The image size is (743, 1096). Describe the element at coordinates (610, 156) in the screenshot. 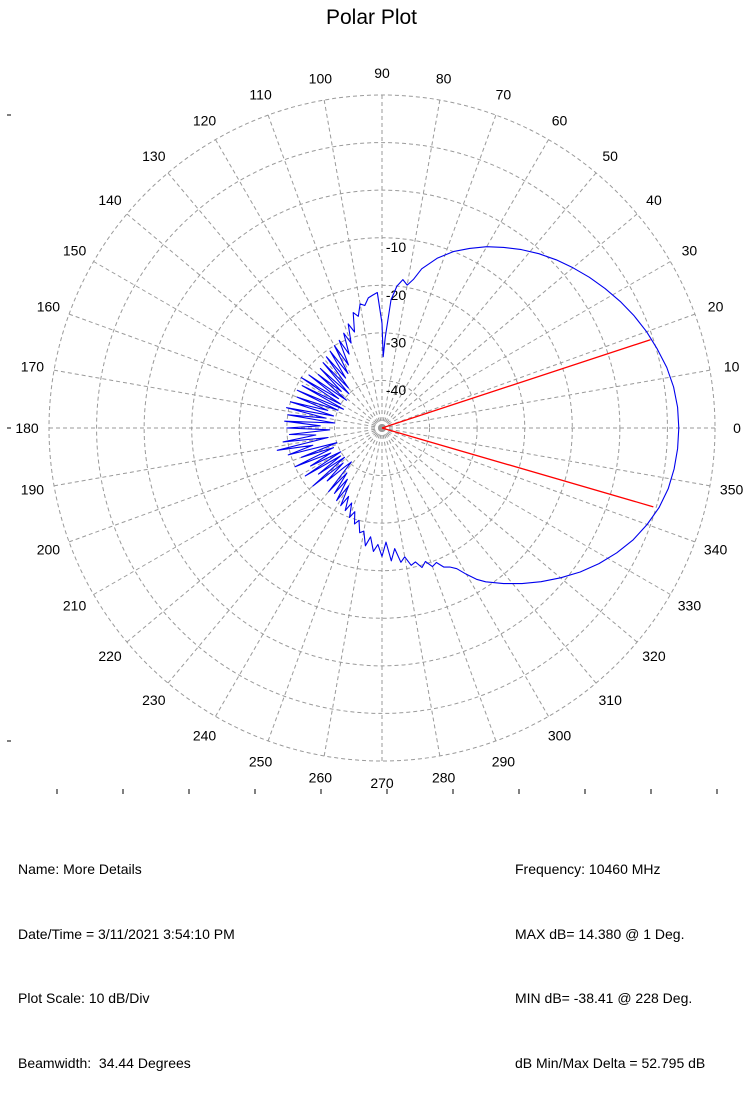

I see `angle-tick-label: 50` at that location.